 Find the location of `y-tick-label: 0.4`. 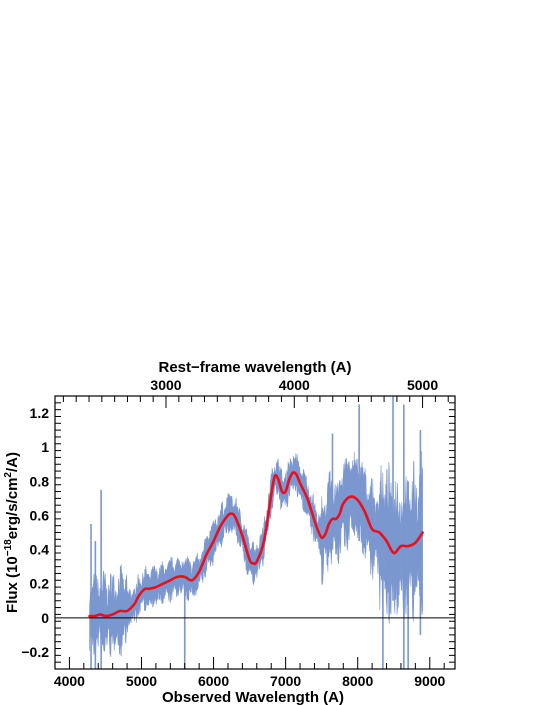

y-tick-label: 0.4 is located at coordinates (40, 550).